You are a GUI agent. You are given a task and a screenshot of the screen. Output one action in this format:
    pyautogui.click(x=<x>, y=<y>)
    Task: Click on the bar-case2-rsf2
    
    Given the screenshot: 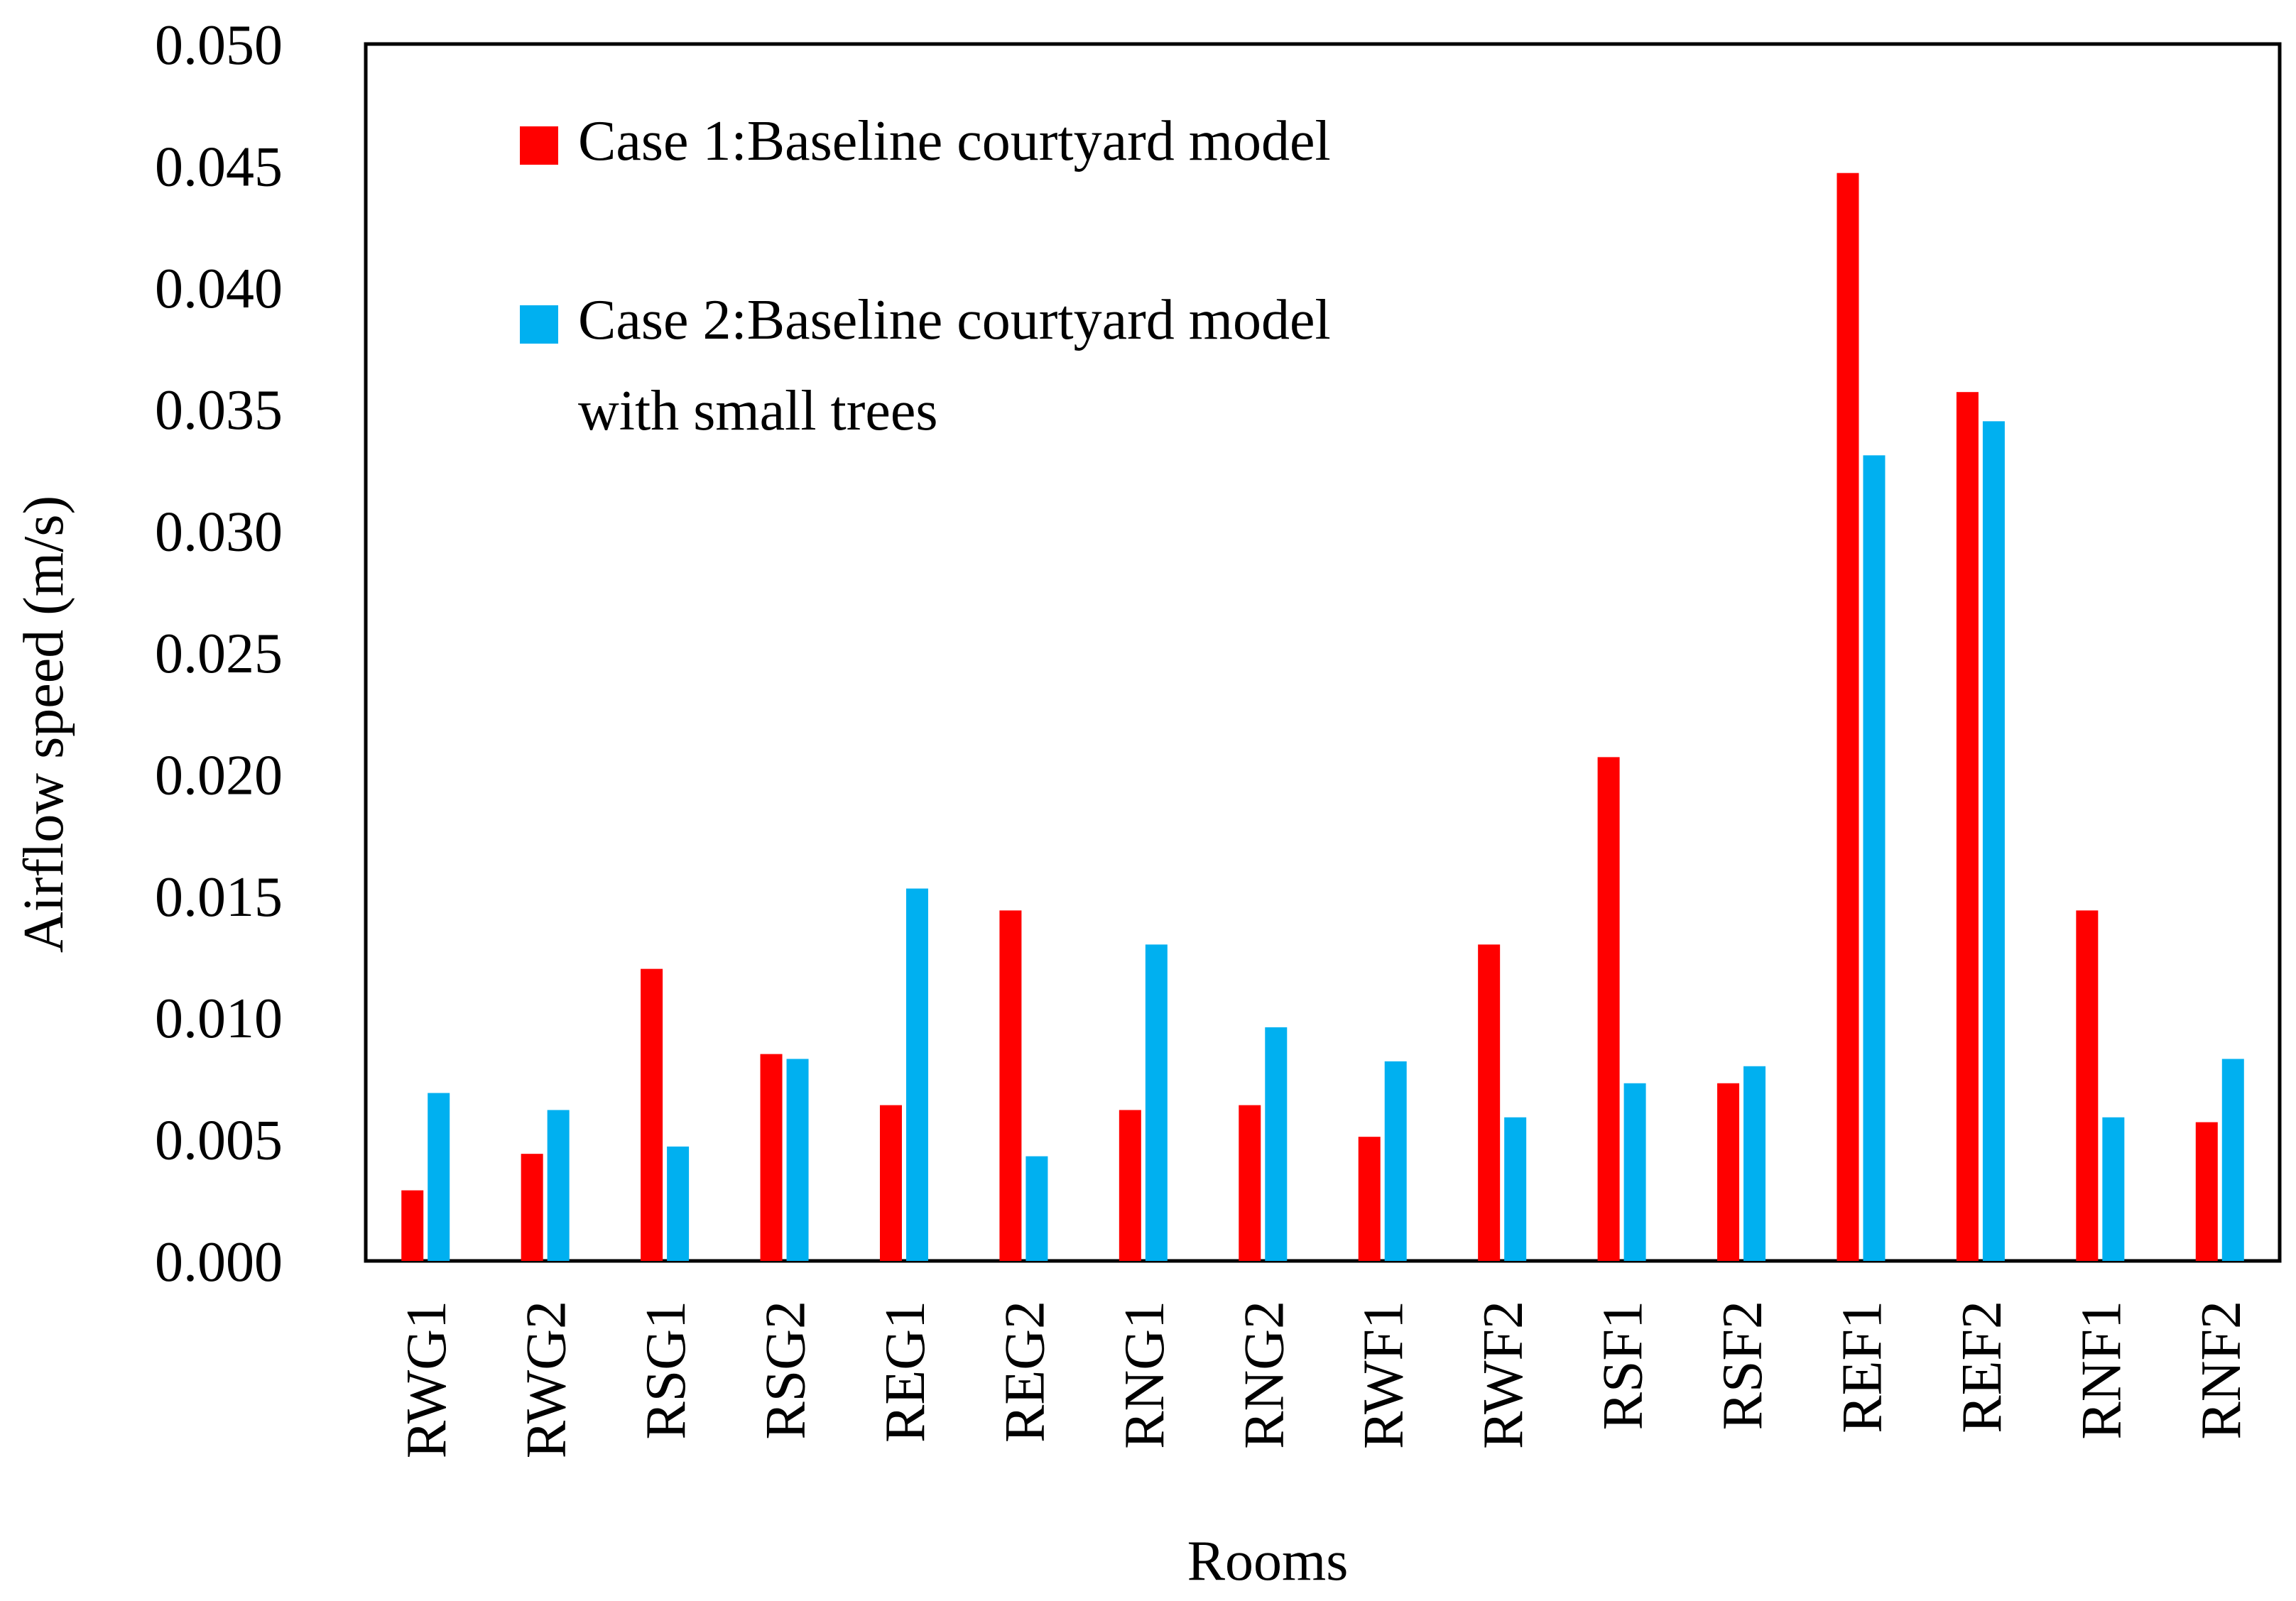 What is the action you would take?
    pyautogui.click(x=1754, y=1163)
    